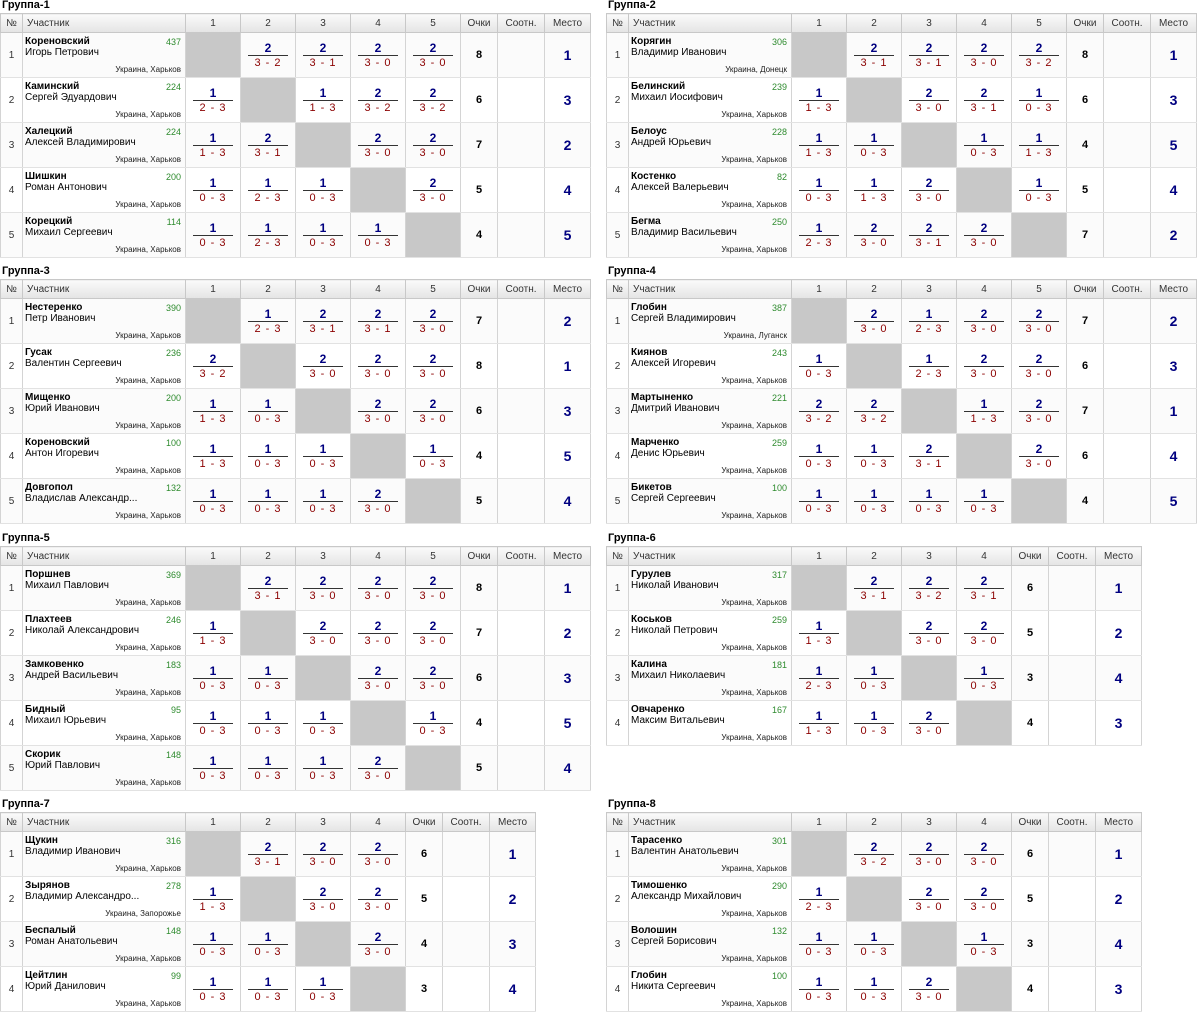 The height and width of the screenshot is (1014, 1200). Describe the element at coordinates (104, 989) in the screenshot. I see `participant-cell: Цейтлин Юрий Данилович 99 Украина, Харьков` at that location.